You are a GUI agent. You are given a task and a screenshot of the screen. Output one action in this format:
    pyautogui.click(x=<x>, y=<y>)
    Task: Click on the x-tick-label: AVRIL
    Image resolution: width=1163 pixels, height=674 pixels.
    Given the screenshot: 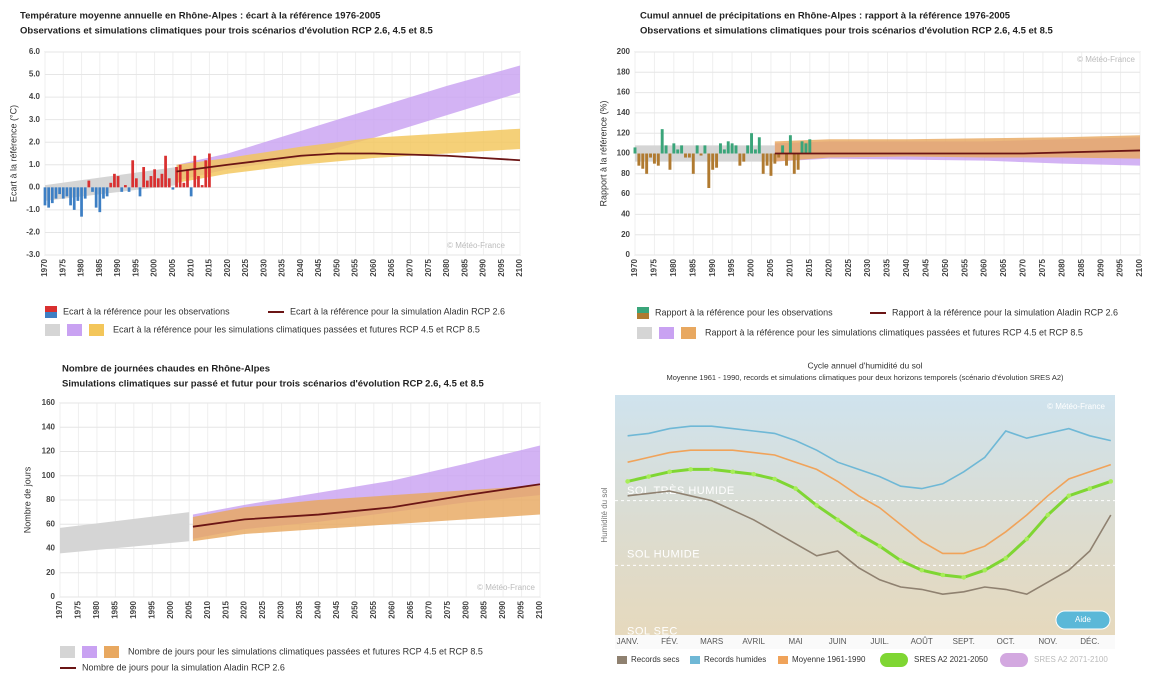 What is the action you would take?
    pyautogui.click(x=753, y=641)
    